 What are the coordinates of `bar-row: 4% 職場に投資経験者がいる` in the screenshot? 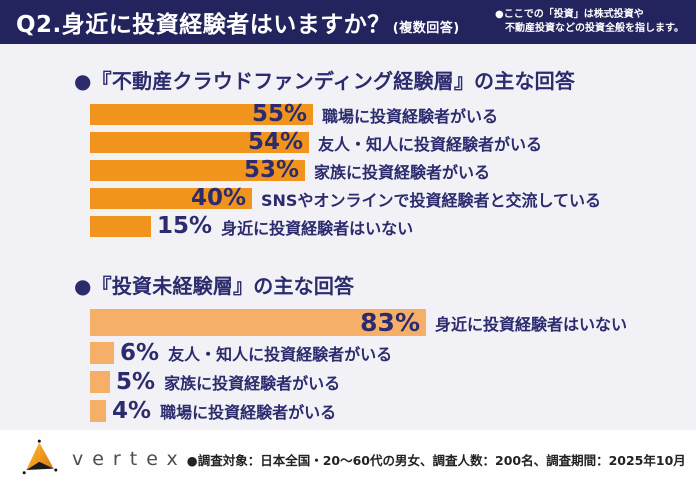 It's located at (393, 410).